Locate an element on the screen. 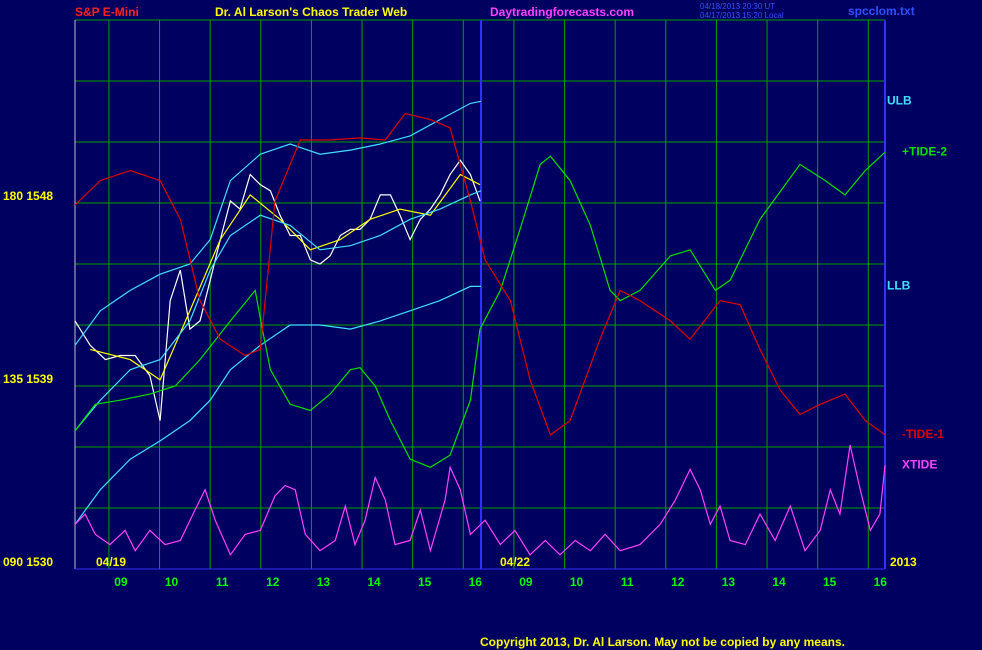  y-tick-label: 090 1530 is located at coordinates (28, 562).